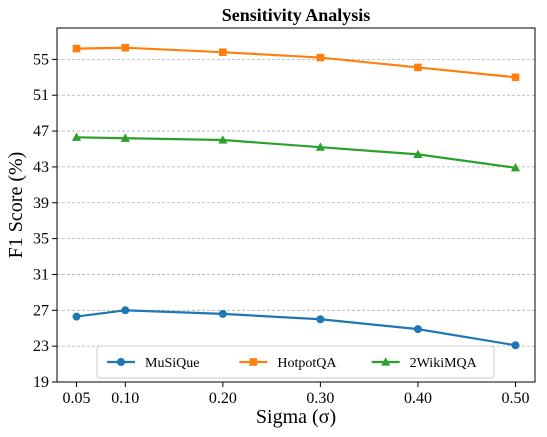 Image resolution: width=547 pixels, height=437 pixels. Describe the element at coordinates (296, 15) in the screenshot. I see `chart-title: Sensitivity Analysis` at that location.